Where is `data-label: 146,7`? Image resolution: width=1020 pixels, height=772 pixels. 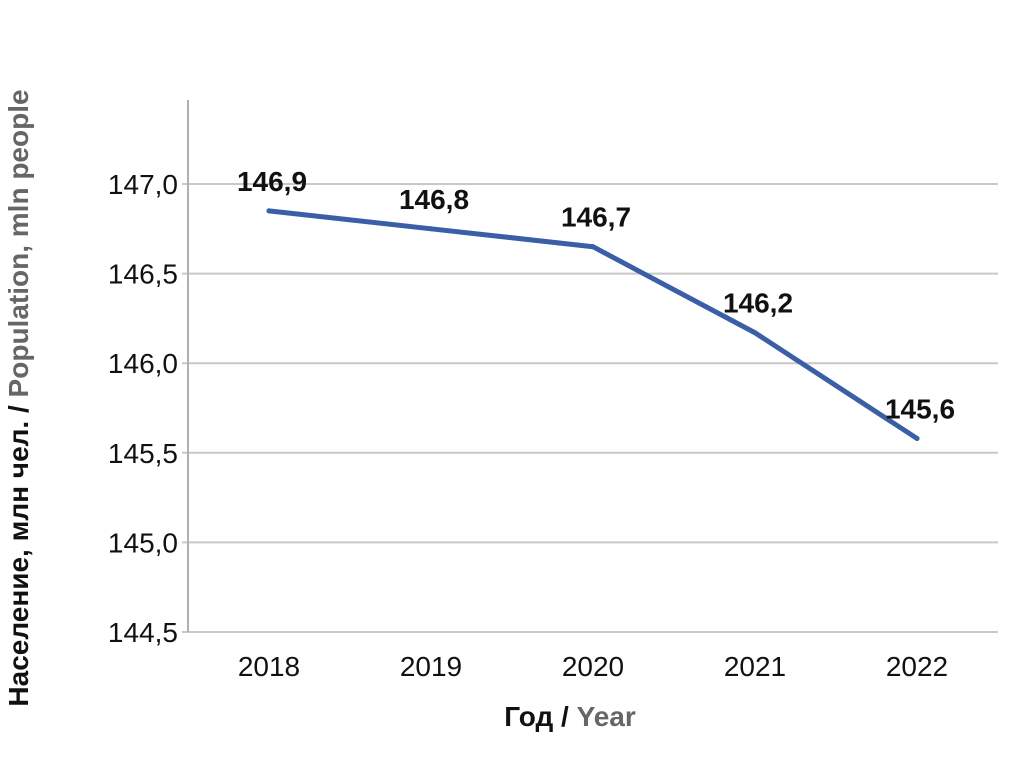 data-label: 146,7 is located at coordinates (596, 217).